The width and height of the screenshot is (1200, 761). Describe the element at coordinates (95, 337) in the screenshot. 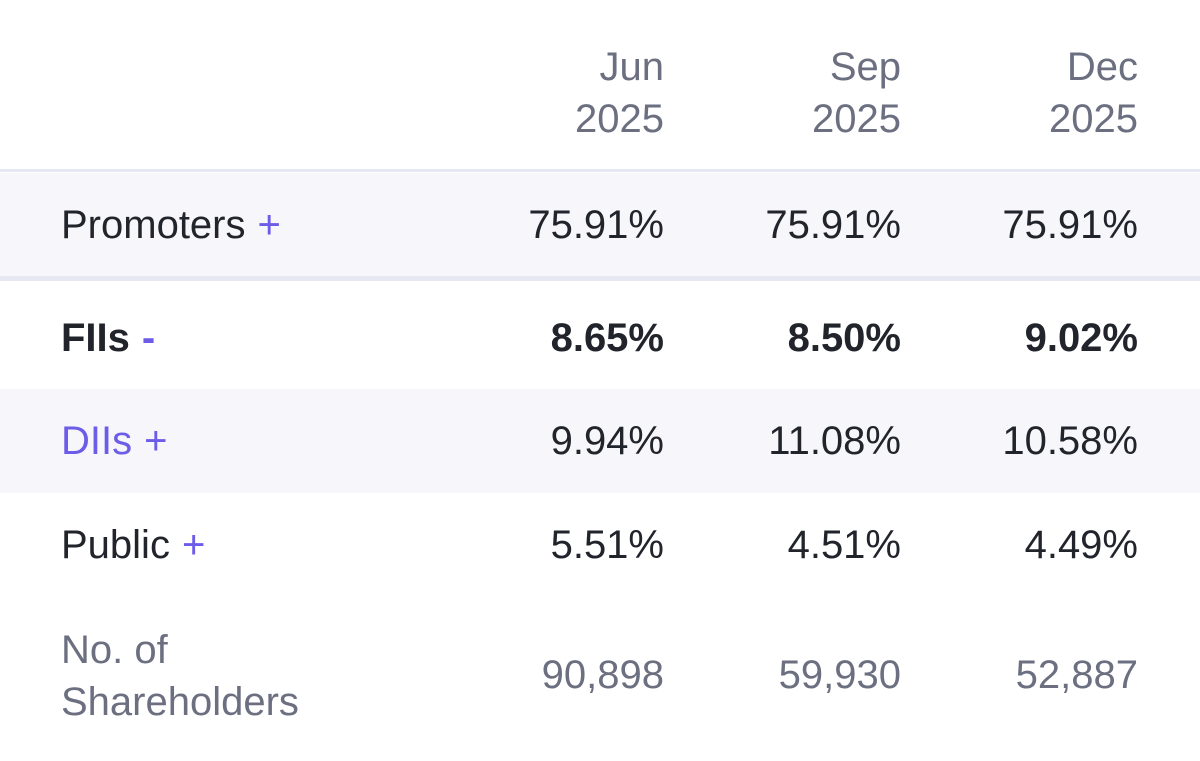

I see `row-label-text: FIIs` at that location.